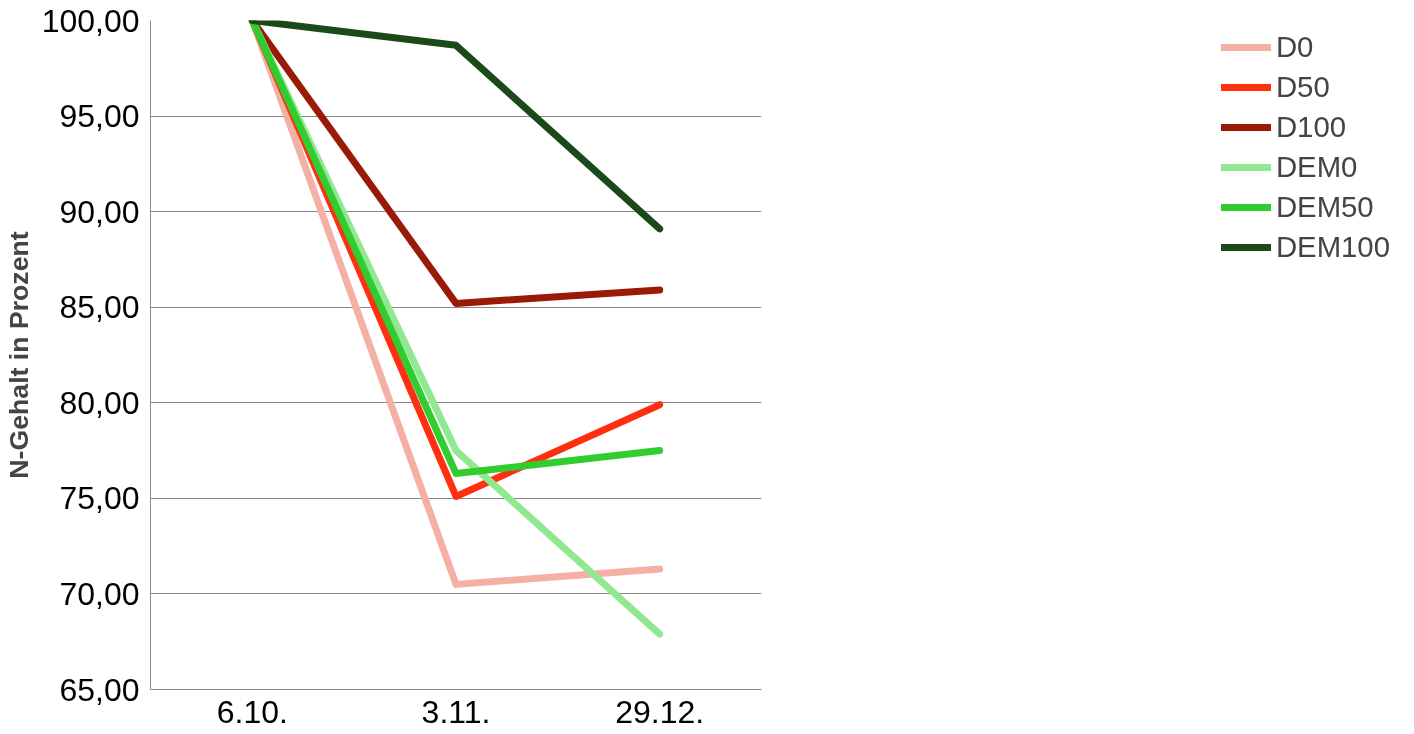  Describe the element at coordinates (99, 593) in the screenshot. I see `y-tick-label: 70,00` at that location.